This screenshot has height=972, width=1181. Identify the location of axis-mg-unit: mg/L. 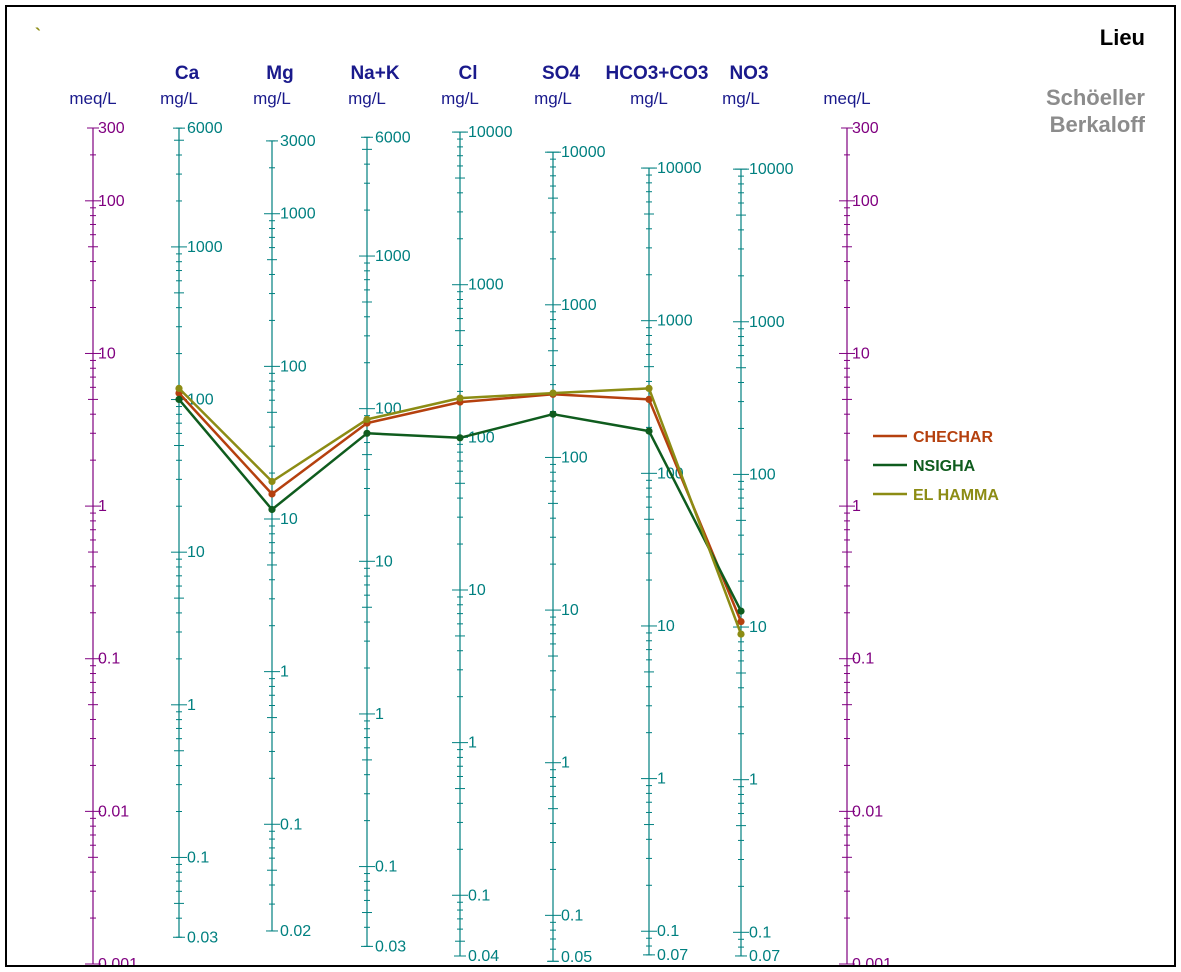
(272, 98).